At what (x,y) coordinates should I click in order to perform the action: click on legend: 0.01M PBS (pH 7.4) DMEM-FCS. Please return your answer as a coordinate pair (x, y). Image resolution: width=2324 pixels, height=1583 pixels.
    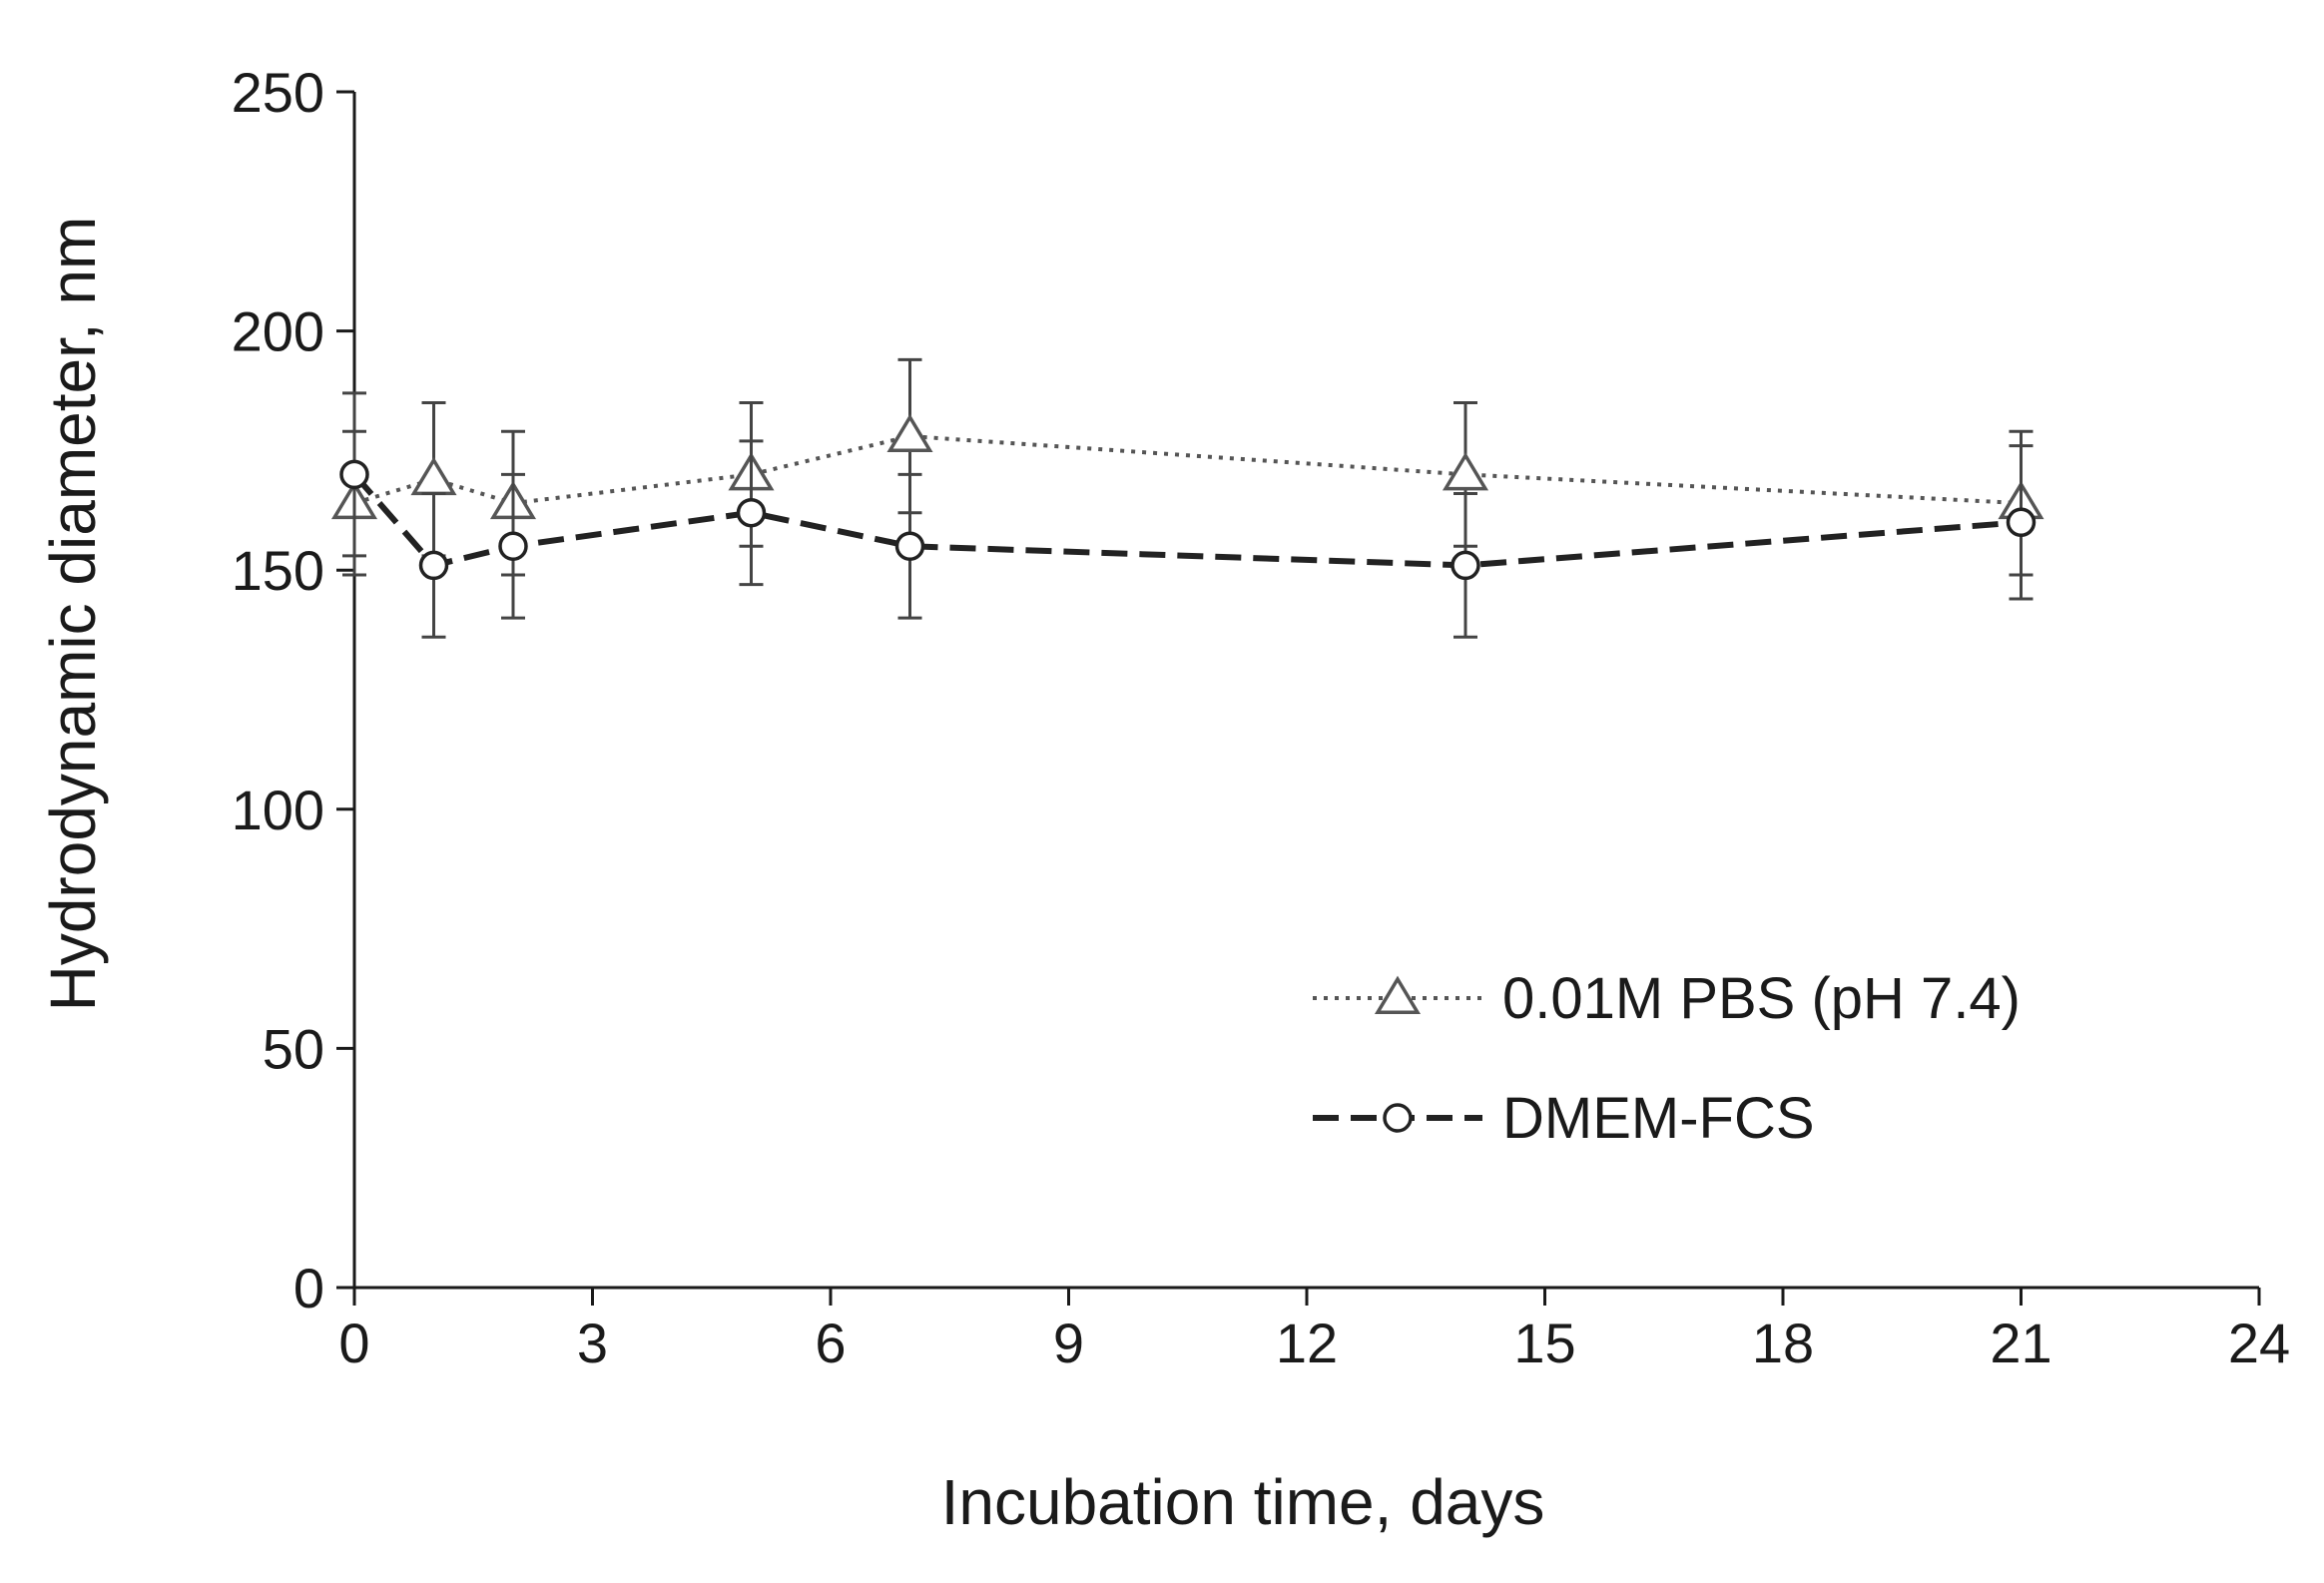
    Looking at the image, I should click on (1667, 1058).